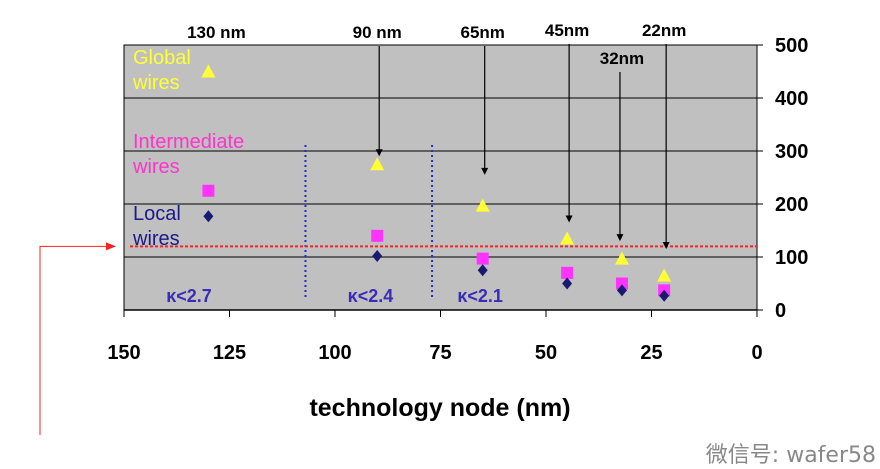  Describe the element at coordinates (377, 32) in the screenshot. I see `node-label: 90 nm` at that location.